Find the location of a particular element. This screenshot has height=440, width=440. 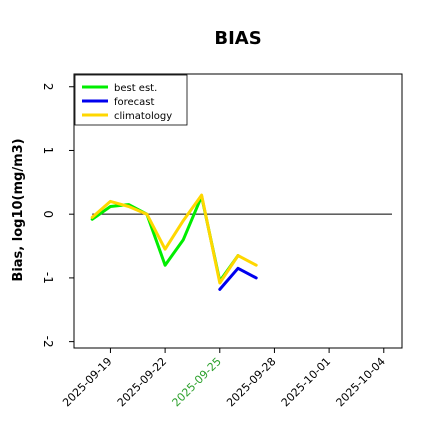

series-line-climatology is located at coordinates (174, 239).